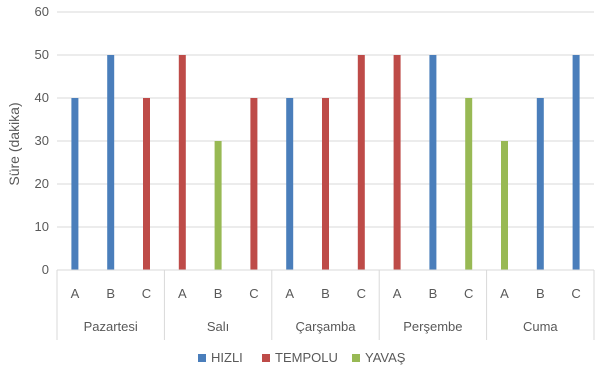 Image resolution: width=601 pixels, height=376 pixels. Describe the element at coordinates (361, 162) in the screenshot. I see `bar-tempolu-çarşamba-c` at that location.